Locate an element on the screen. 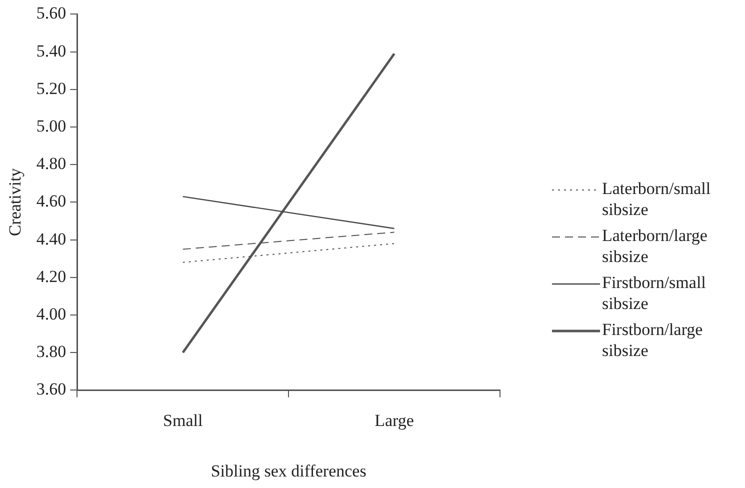 The image size is (745, 488). legend-label: Laterborn/large sibsize is located at coordinates (655, 246).